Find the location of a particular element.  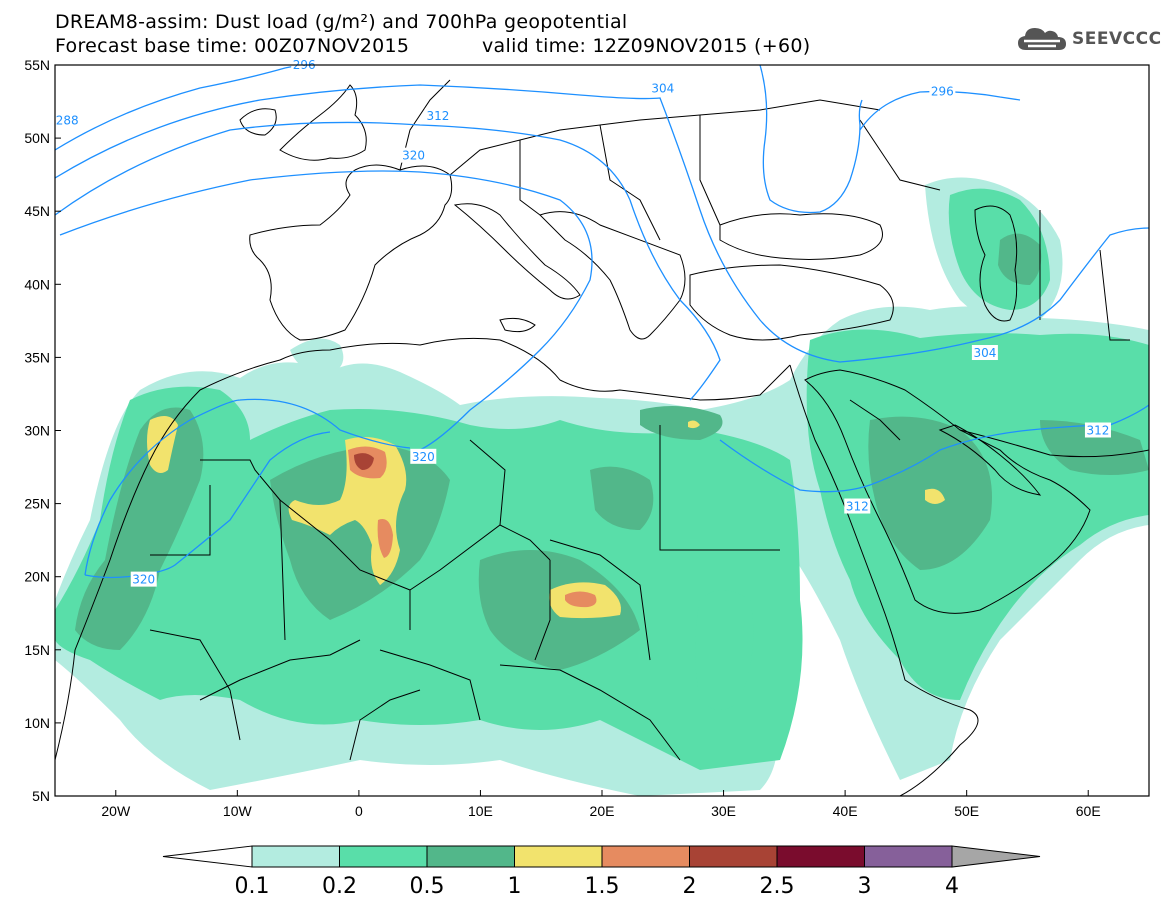

cloud-icon is located at coordinates (1042, 39).